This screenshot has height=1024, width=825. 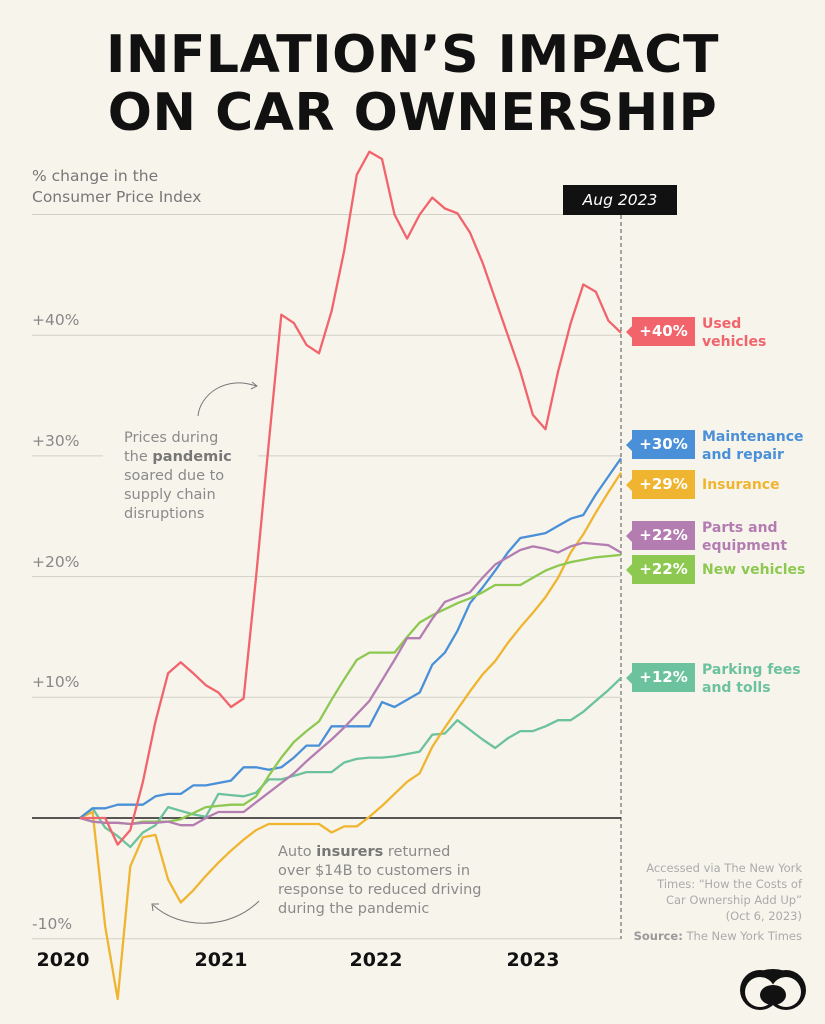 What do you see at coordinates (773, 989) in the screenshot?
I see `binoculars-logo-icon` at bounding box center [773, 989].